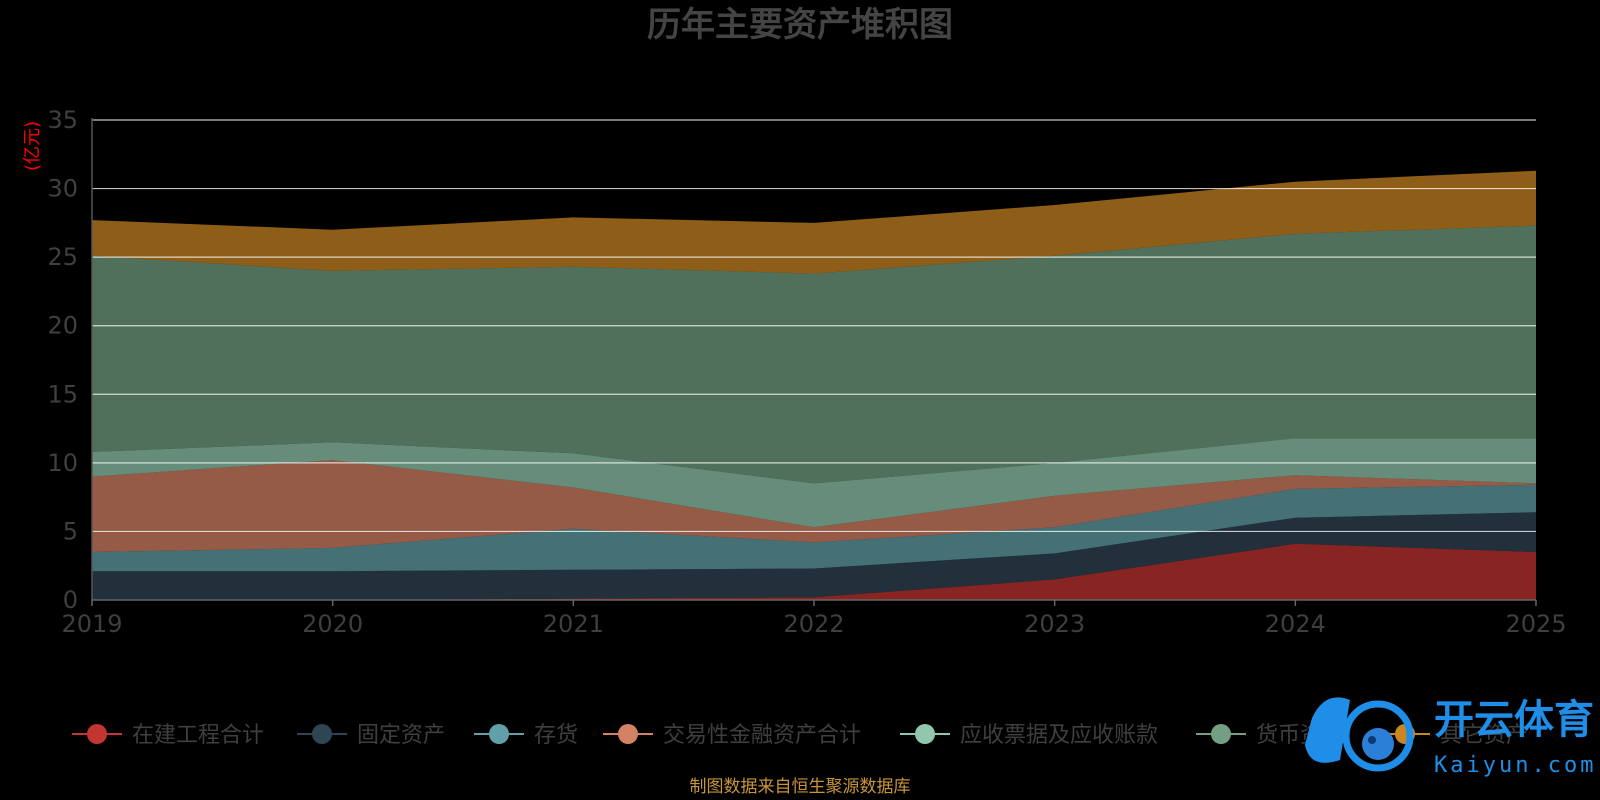  What do you see at coordinates (1259, 735) in the screenshot?
I see `legend-item-6: 货币资` at bounding box center [1259, 735].